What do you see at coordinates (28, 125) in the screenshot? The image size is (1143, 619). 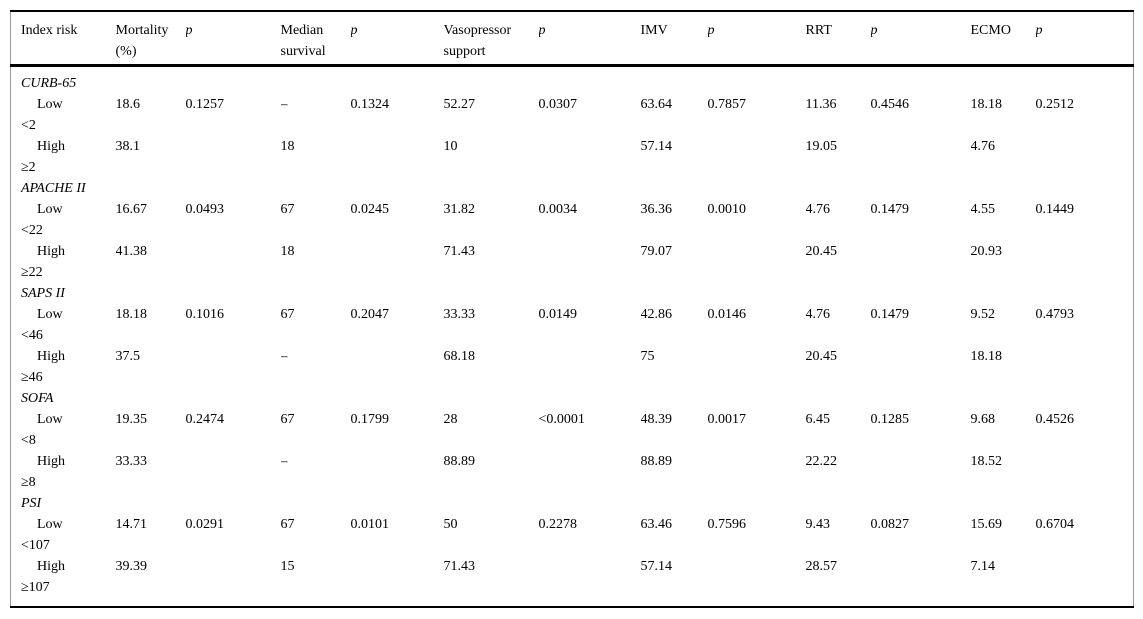 I see `risk-threshold-label: <2` at bounding box center [28, 125].